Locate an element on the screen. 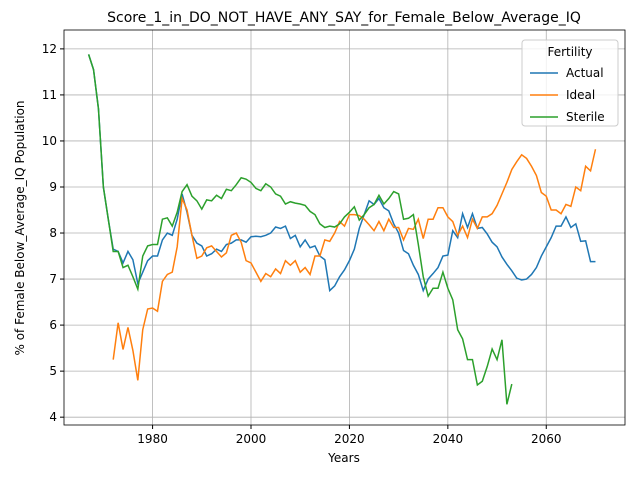 The width and height of the screenshot is (640, 484). x-tick-label: 2040 is located at coordinates (448, 439).